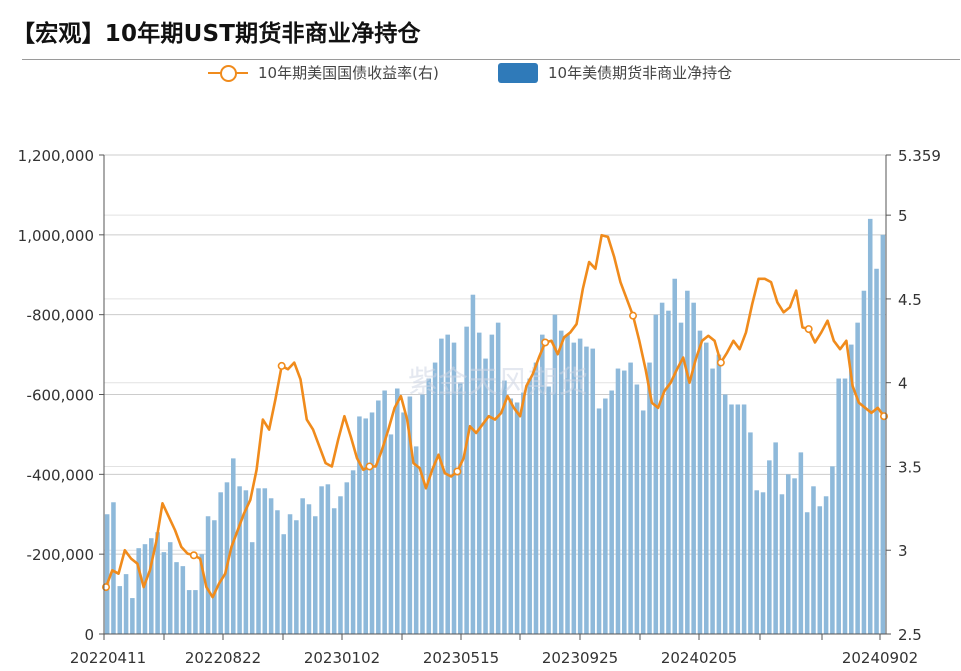 This screenshot has width=961, height=671. Describe the element at coordinates (910, 467) in the screenshot. I see `right-axis-tick-label: 3.5` at that location.